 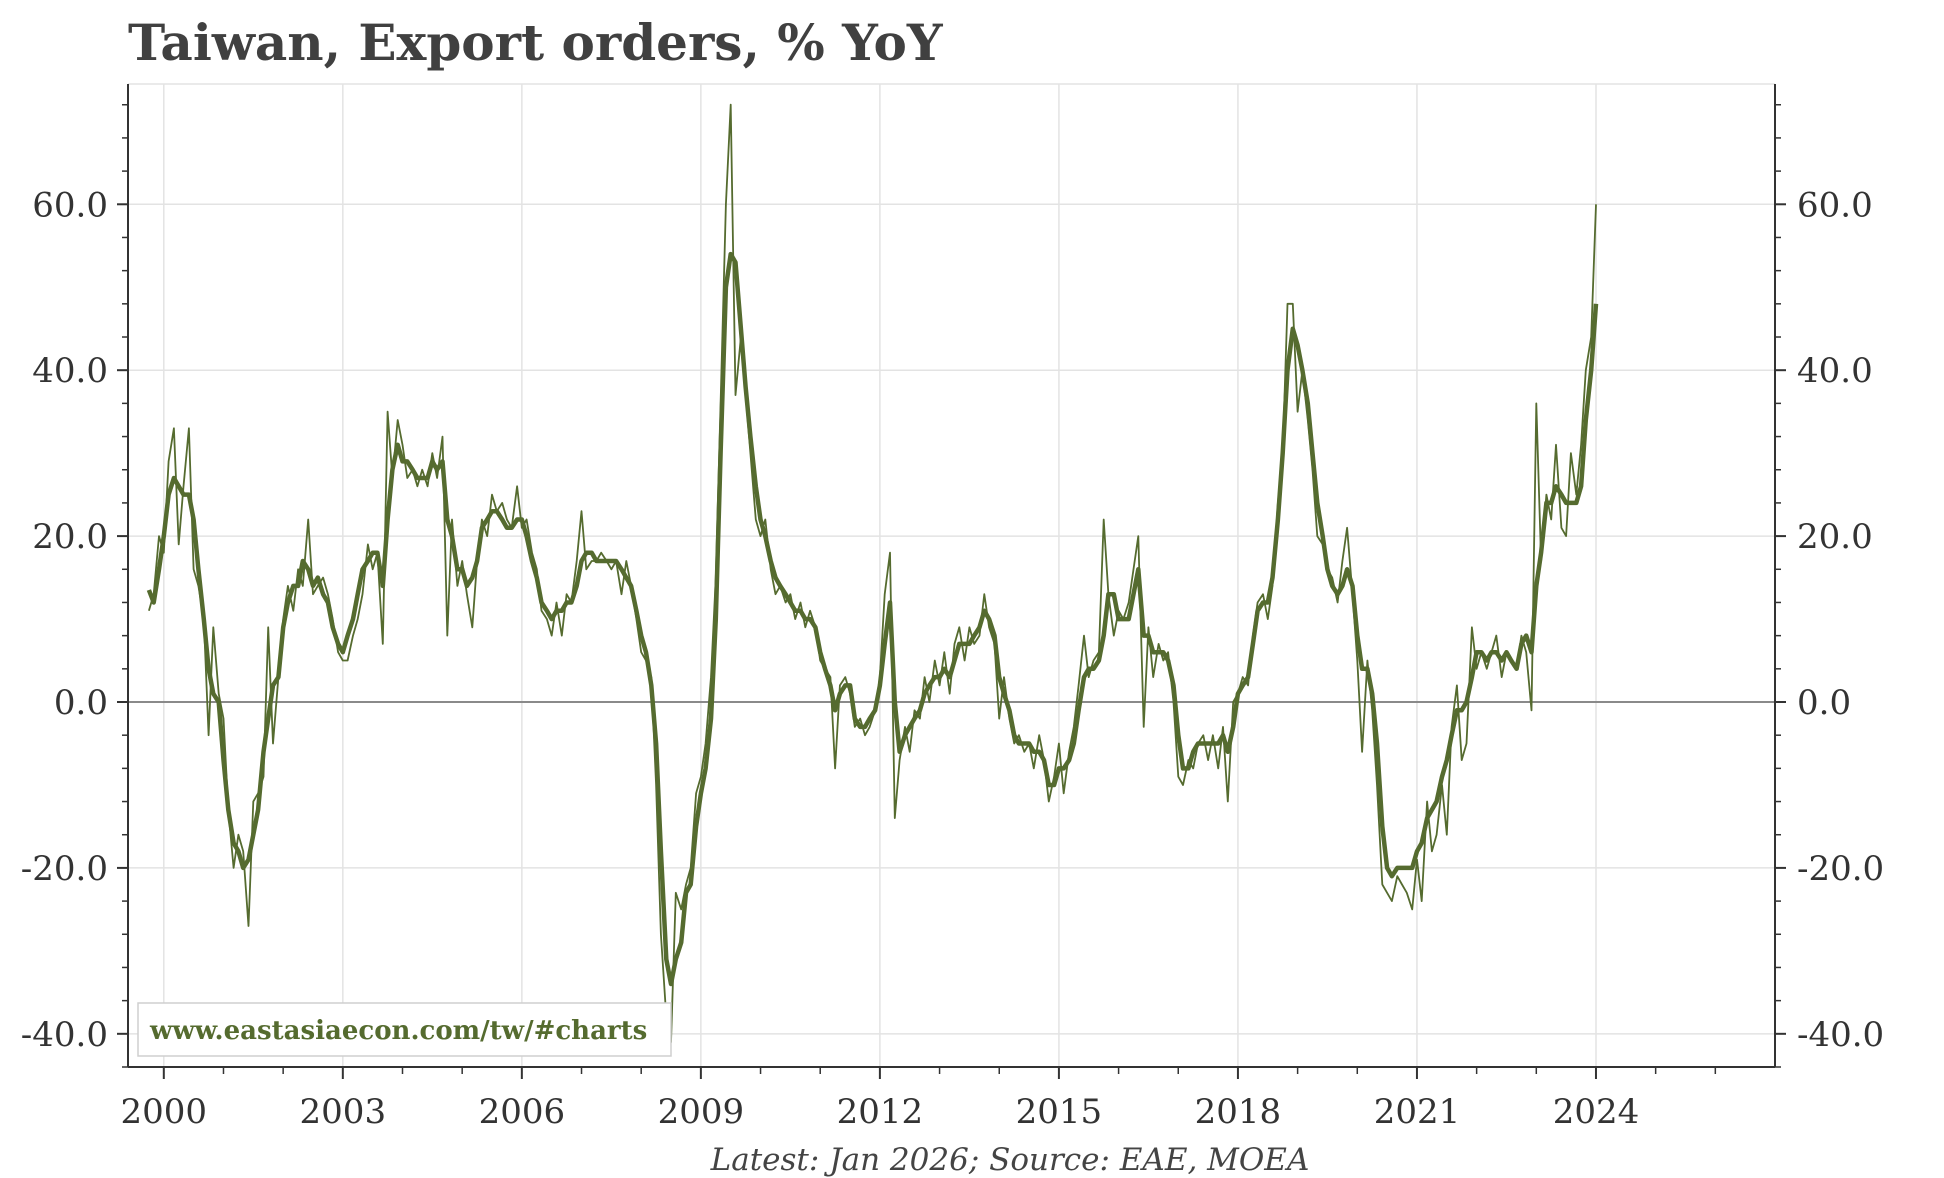 What do you see at coordinates (1010, 1160) in the screenshot?
I see `source-note: Latest: Jan 2026; Source: EAE, MOEA` at bounding box center [1010, 1160].